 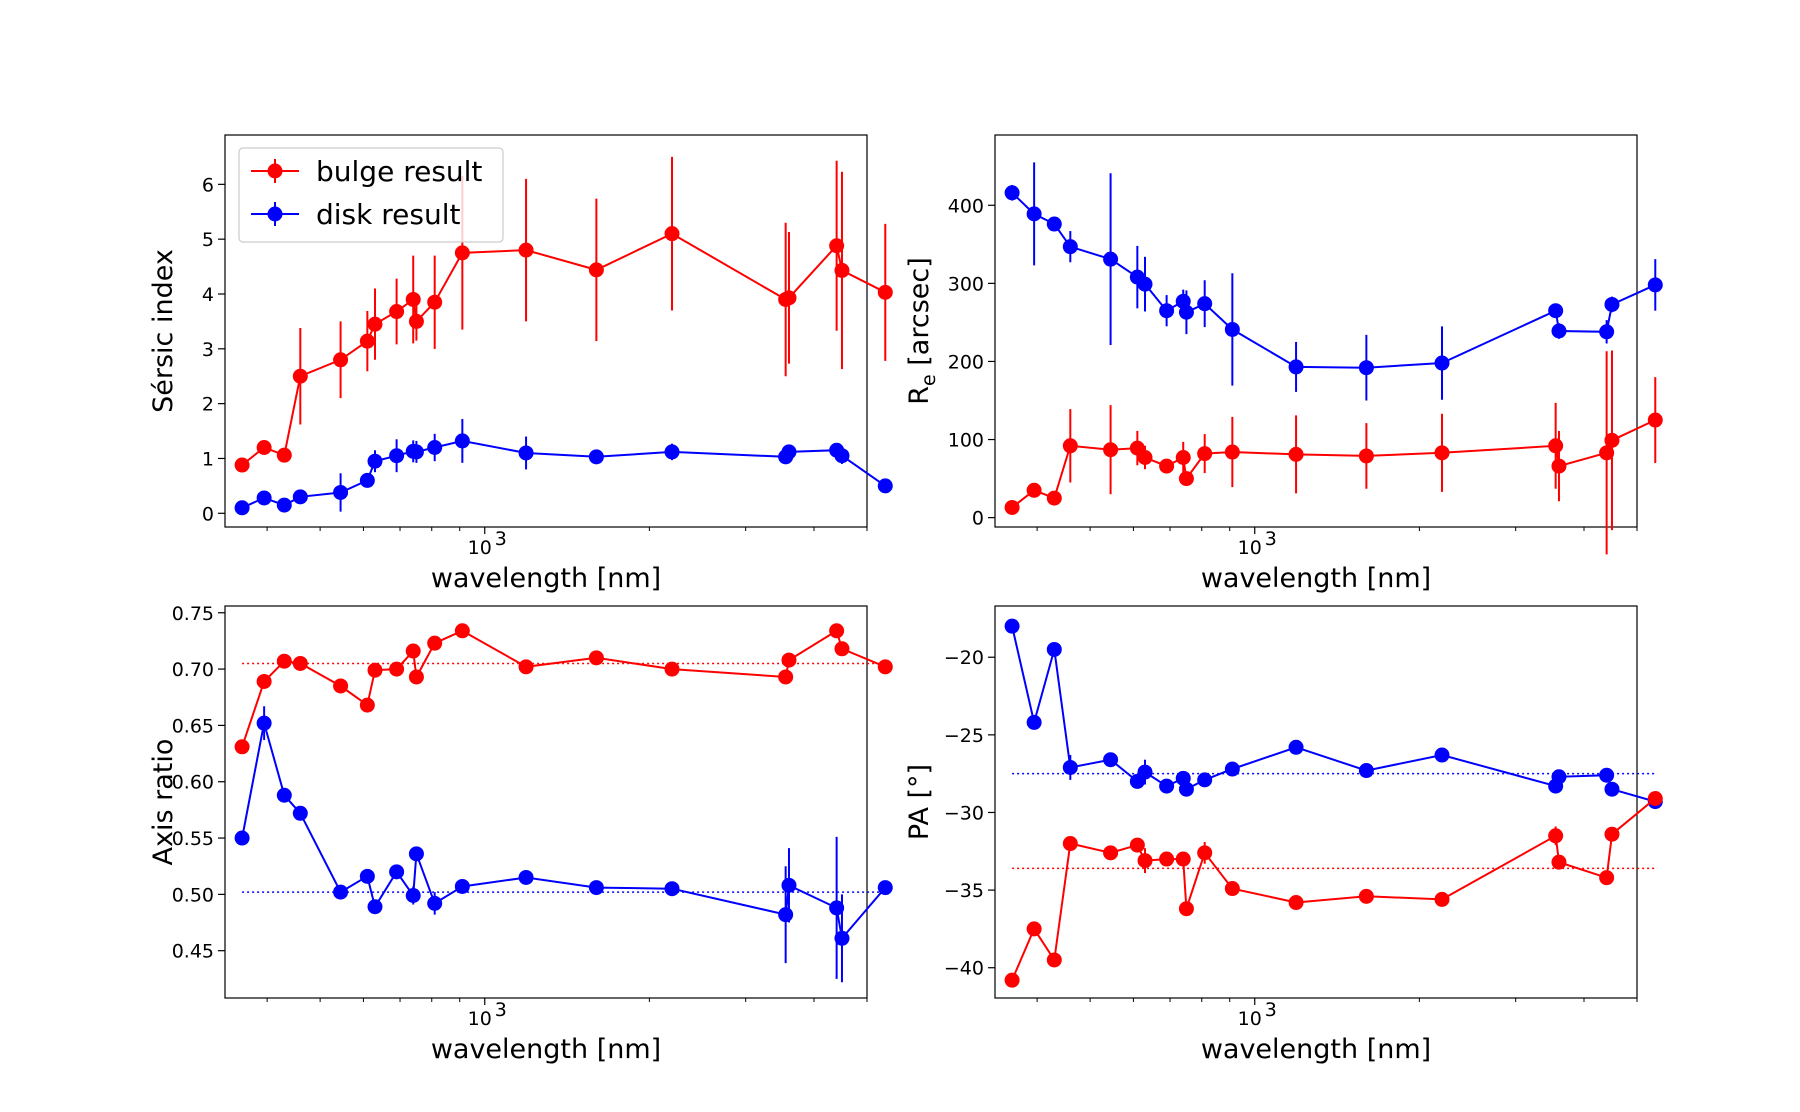 I want to click on y-tick-label: 0.65, so click(x=193, y=726).